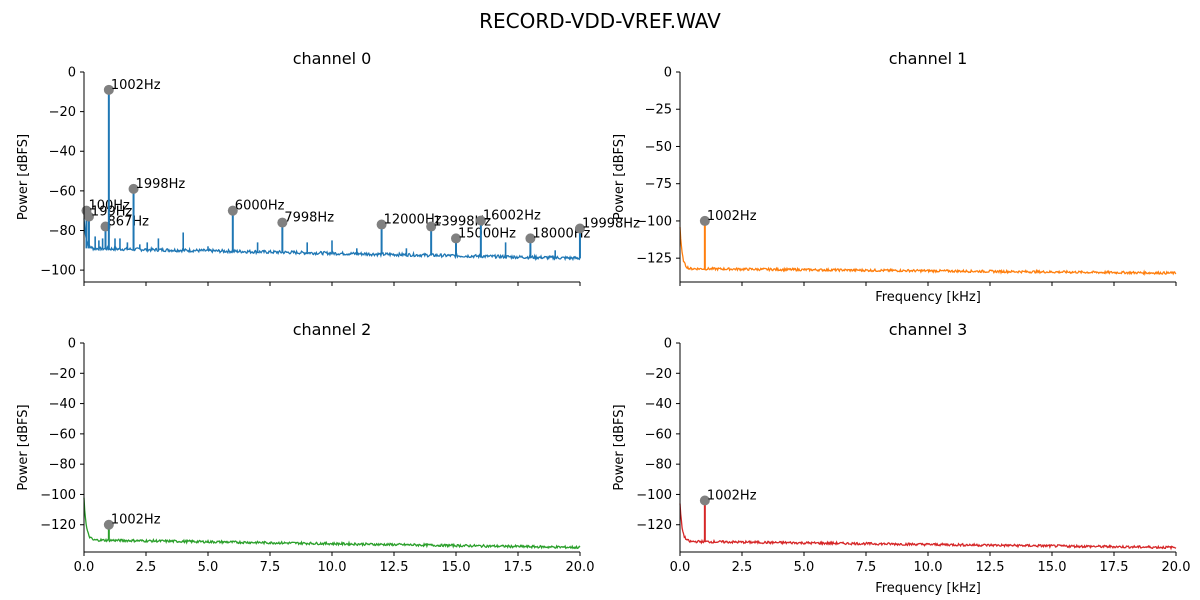 This screenshot has height=600, width=1200. I want to click on peak-label: 867Hz, so click(129, 222).